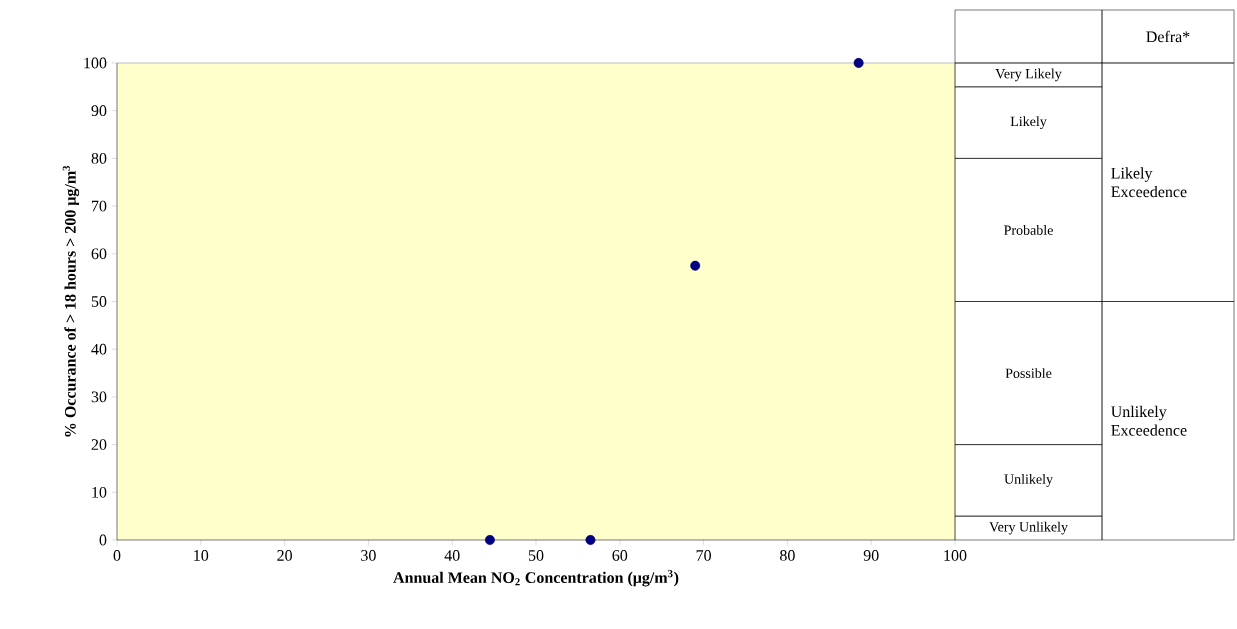  I want to click on text: Possible, so click(1028, 373).